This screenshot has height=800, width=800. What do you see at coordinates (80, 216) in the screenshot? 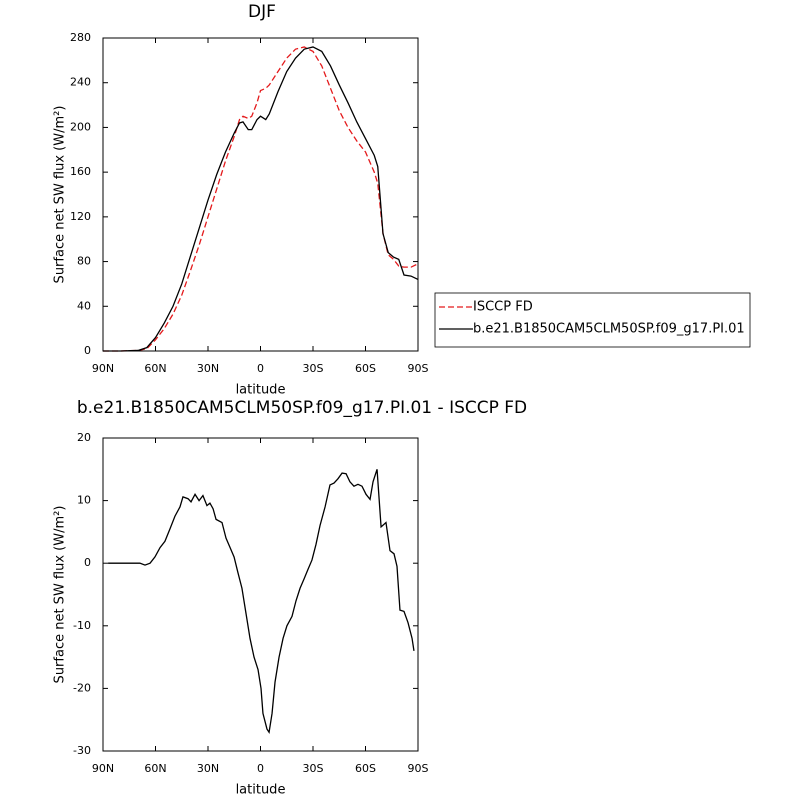
I see `y-tick-label: 120` at bounding box center [80, 216].